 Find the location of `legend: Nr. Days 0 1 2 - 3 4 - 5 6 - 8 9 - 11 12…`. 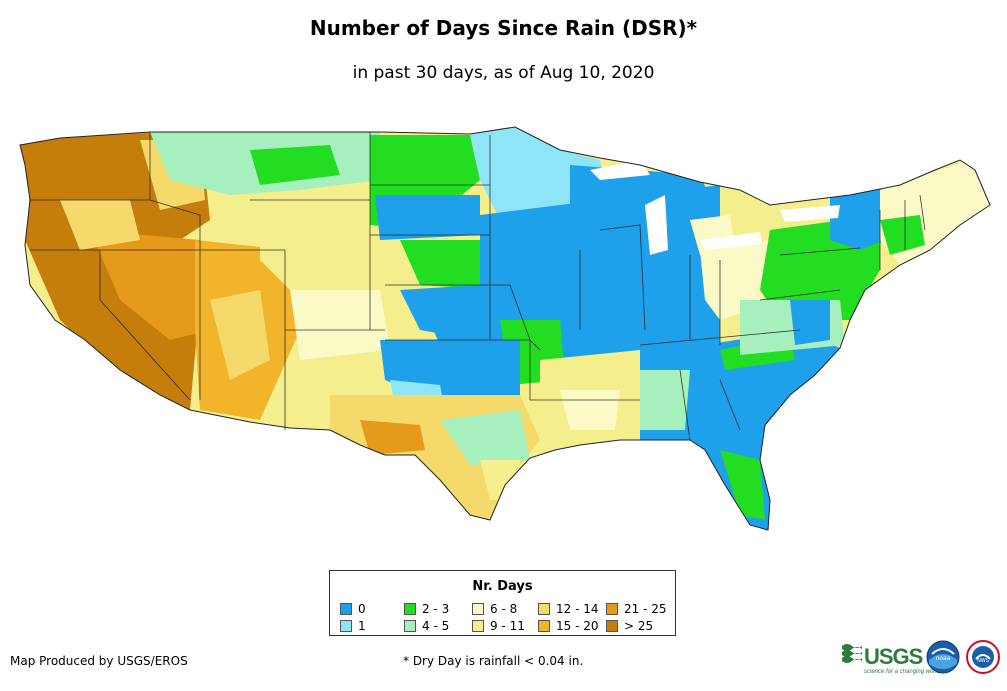

legend: Nr. Days 0 1 2 - 3 4 - 5 6 - 8 9 - 11 12… is located at coordinates (502, 603).